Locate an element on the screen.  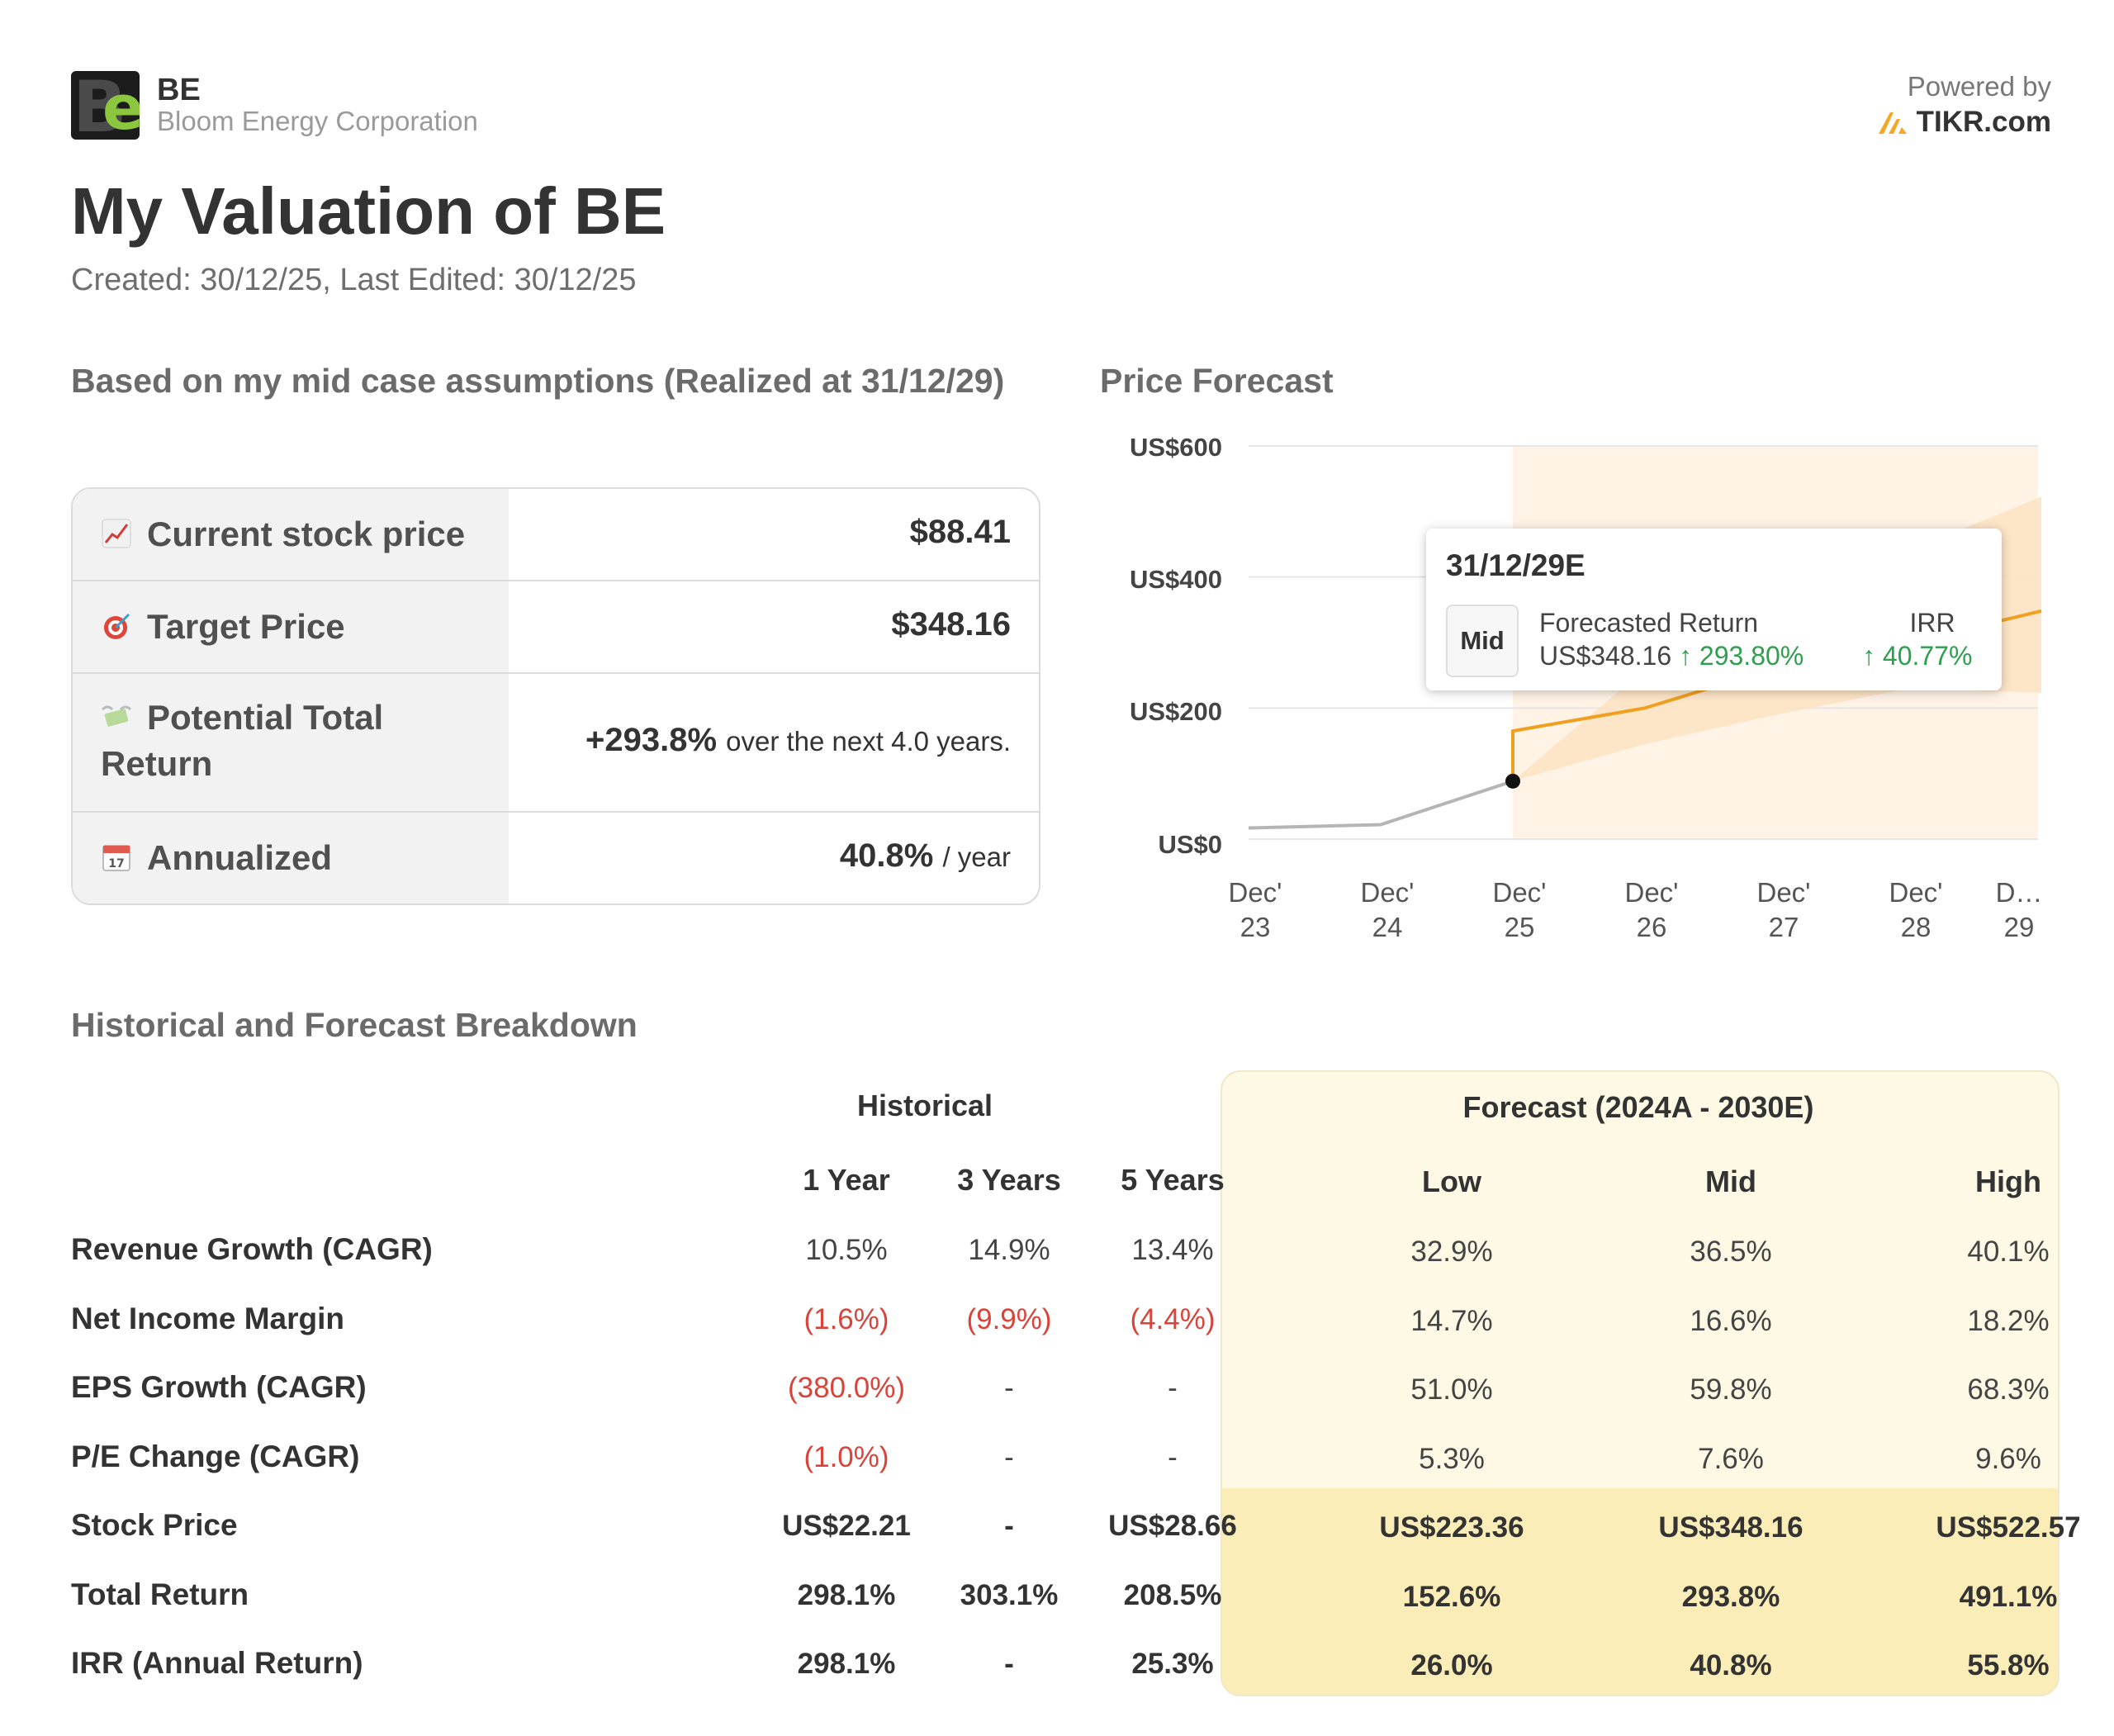
total-return-value: +293.8% over the next 4.0 years. is located at coordinates (798, 740).